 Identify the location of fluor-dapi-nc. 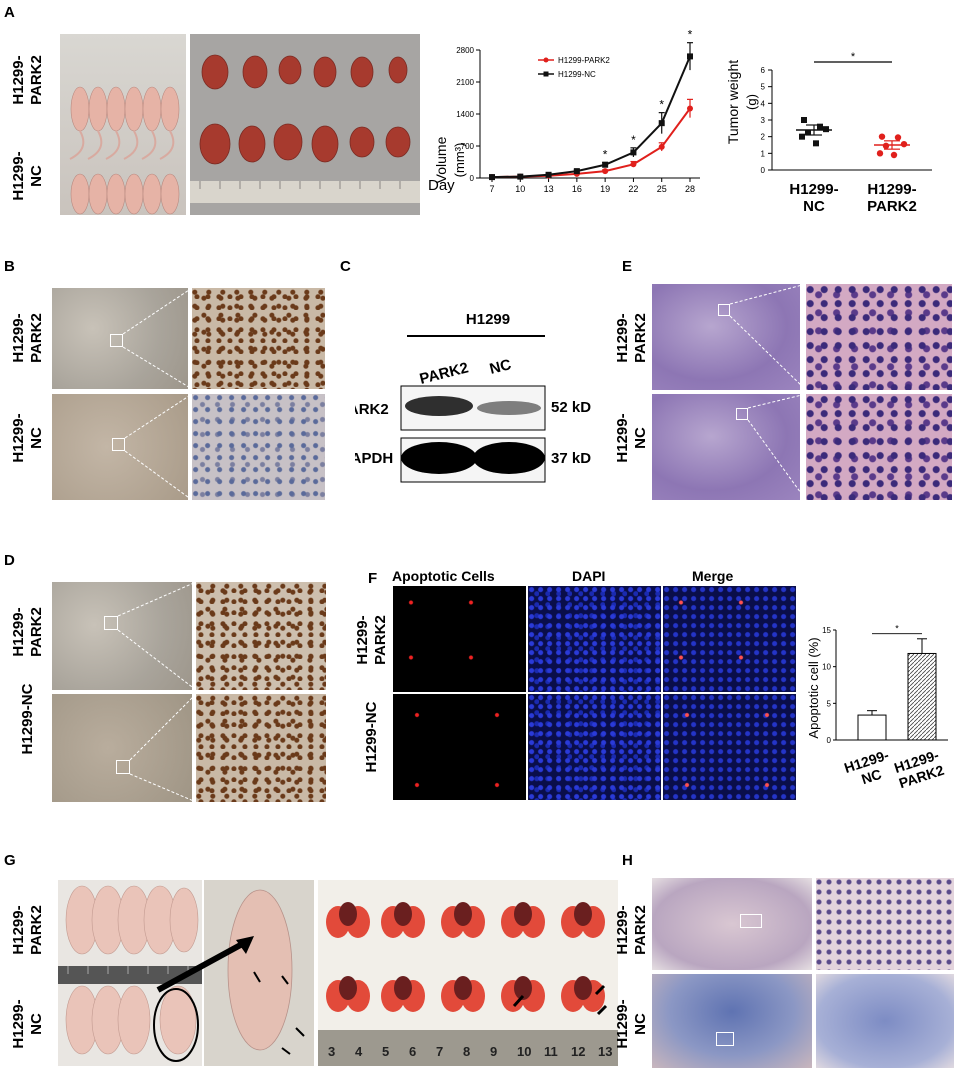
(594, 747).